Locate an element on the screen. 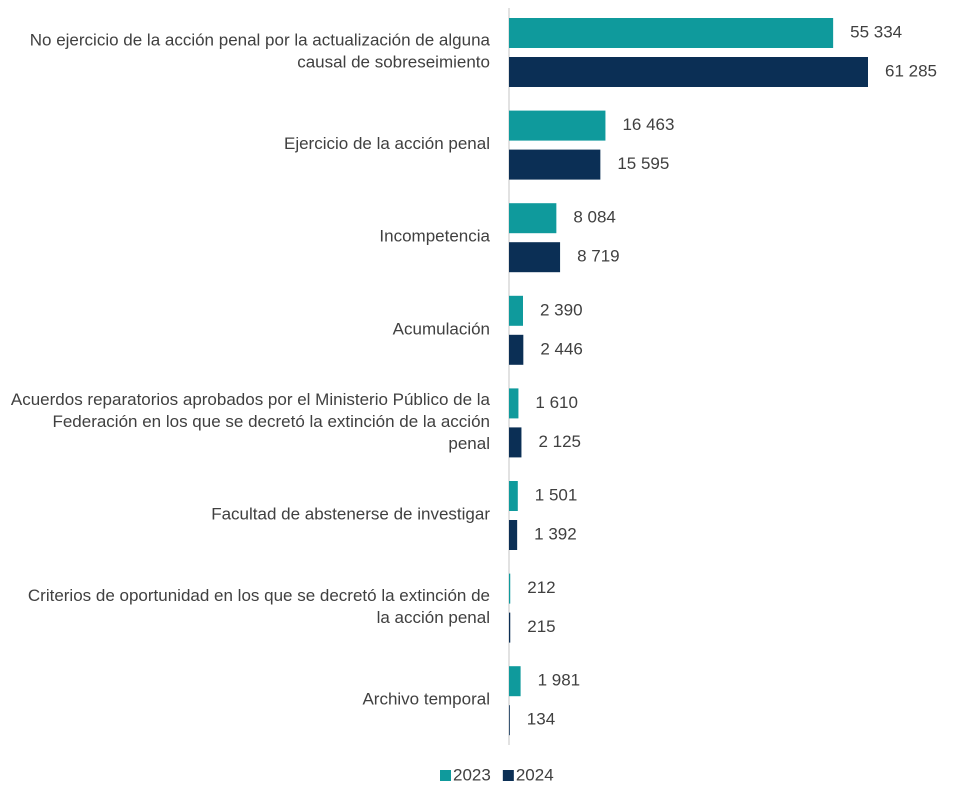 The width and height of the screenshot is (979, 787). value-label: 61 285 is located at coordinates (911, 70).